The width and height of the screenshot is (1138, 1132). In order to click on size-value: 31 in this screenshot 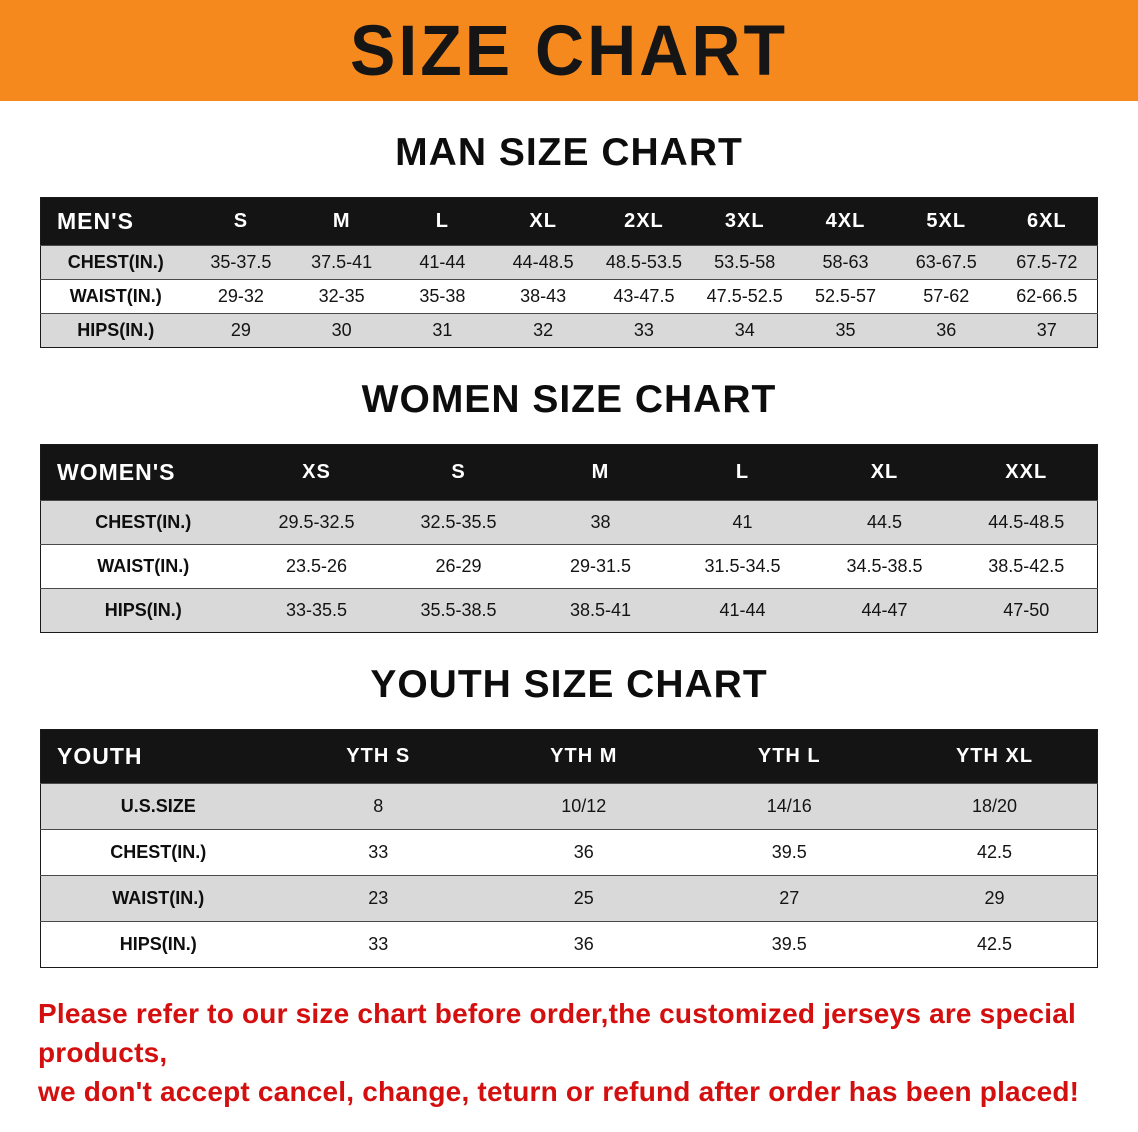, I will do `click(442, 330)`.